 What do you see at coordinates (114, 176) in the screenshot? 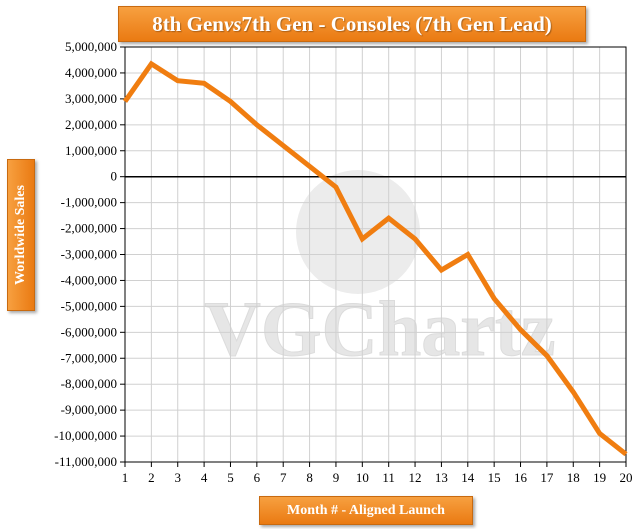
I see `y-tick-label: 0` at bounding box center [114, 176].